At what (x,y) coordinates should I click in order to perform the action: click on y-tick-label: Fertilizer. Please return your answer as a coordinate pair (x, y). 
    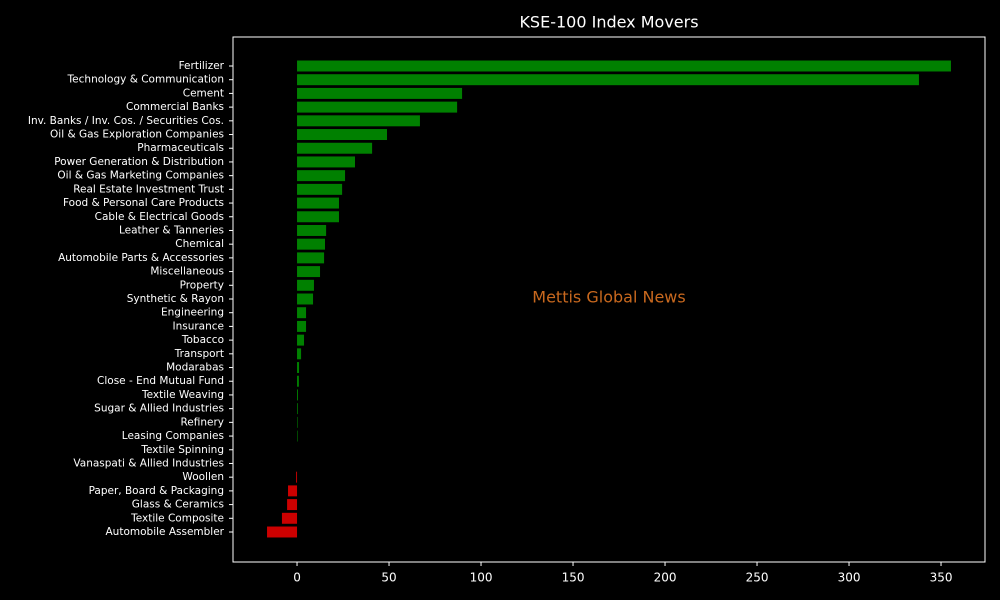
    Looking at the image, I should click on (202, 66).